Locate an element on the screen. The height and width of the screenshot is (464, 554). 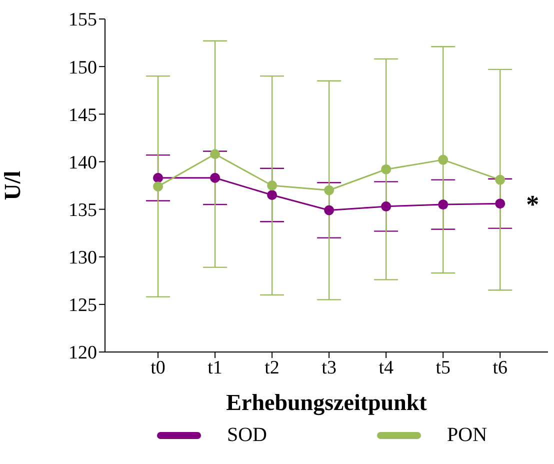
y-tick-label: 150 is located at coordinates (82, 67).